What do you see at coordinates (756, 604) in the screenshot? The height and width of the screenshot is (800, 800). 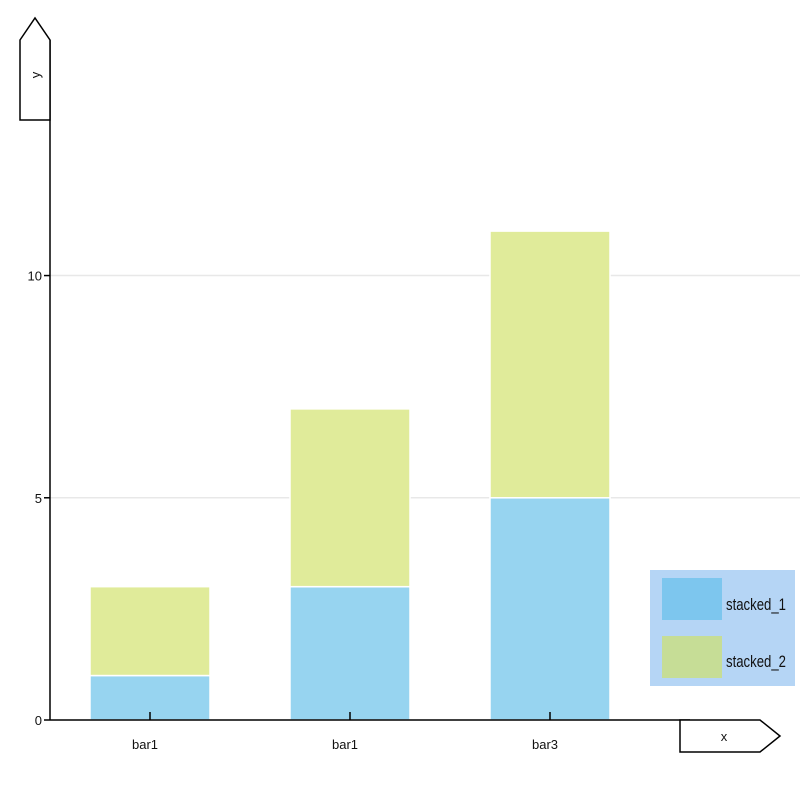 I see `legend-label-stacked-1: stacked_1` at bounding box center [756, 604].